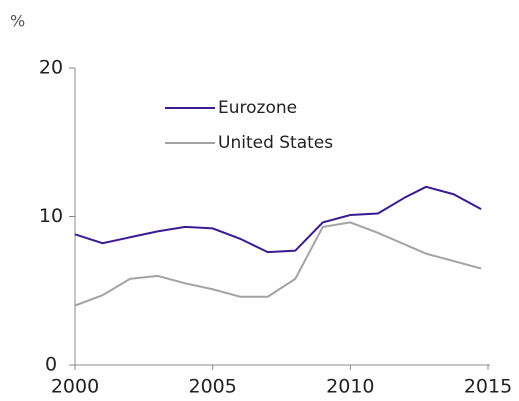 The width and height of the screenshot is (519, 401). What do you see at coordinates (212, 387) in the screenshot?
I see `x-tick-label: 2005` at bounding box center [212, 387].